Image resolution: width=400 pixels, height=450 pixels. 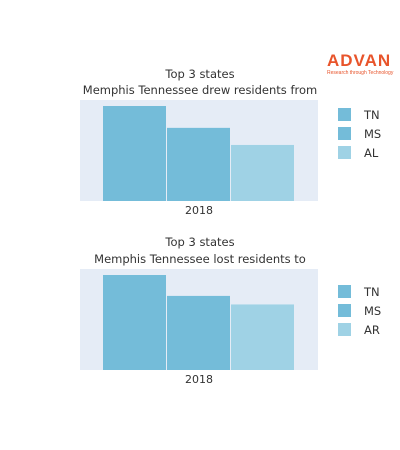 I want to click on chart-1-x-tick-label: 2018, so click(x=199, y=210).